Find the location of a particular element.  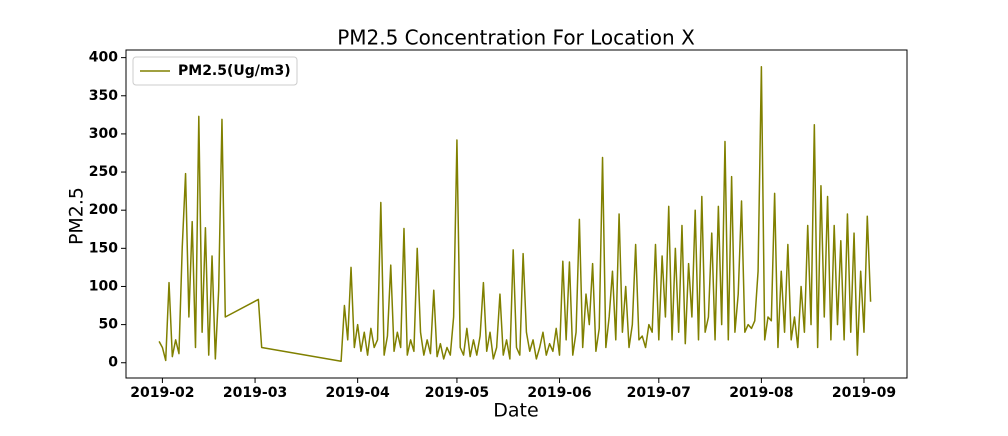

y-tick-label: 50 is located at coordinates (109, 325).